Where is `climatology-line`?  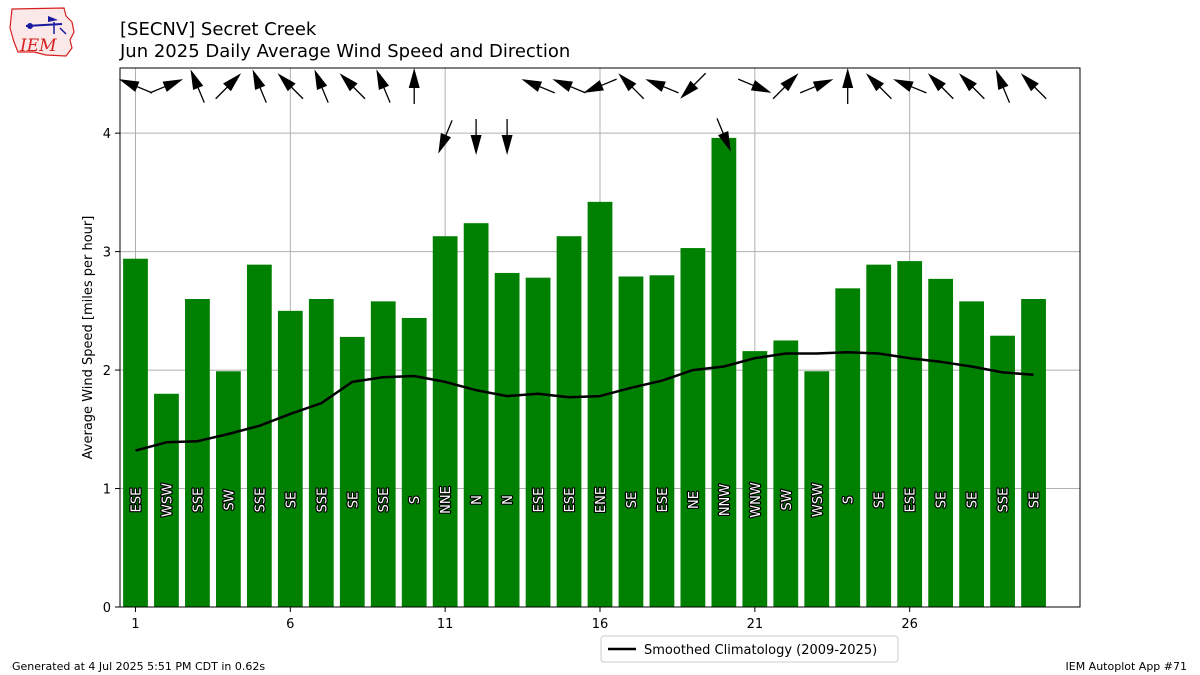 climatology-line is located at coordinates (584, 401).